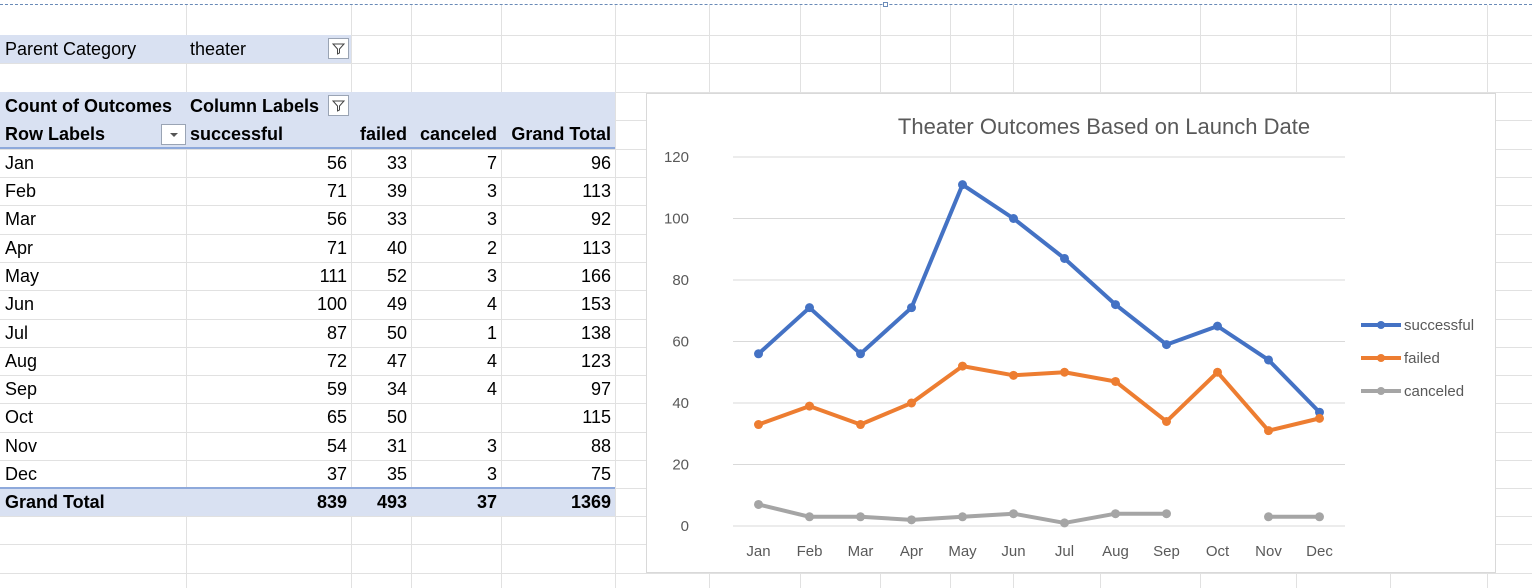 This screenshot has width=1532, height=588. What do you see at coordinates (1400, 358) in the screenshot?
I see `legend-item-failed: failed` at bounding box center [1400, 358].